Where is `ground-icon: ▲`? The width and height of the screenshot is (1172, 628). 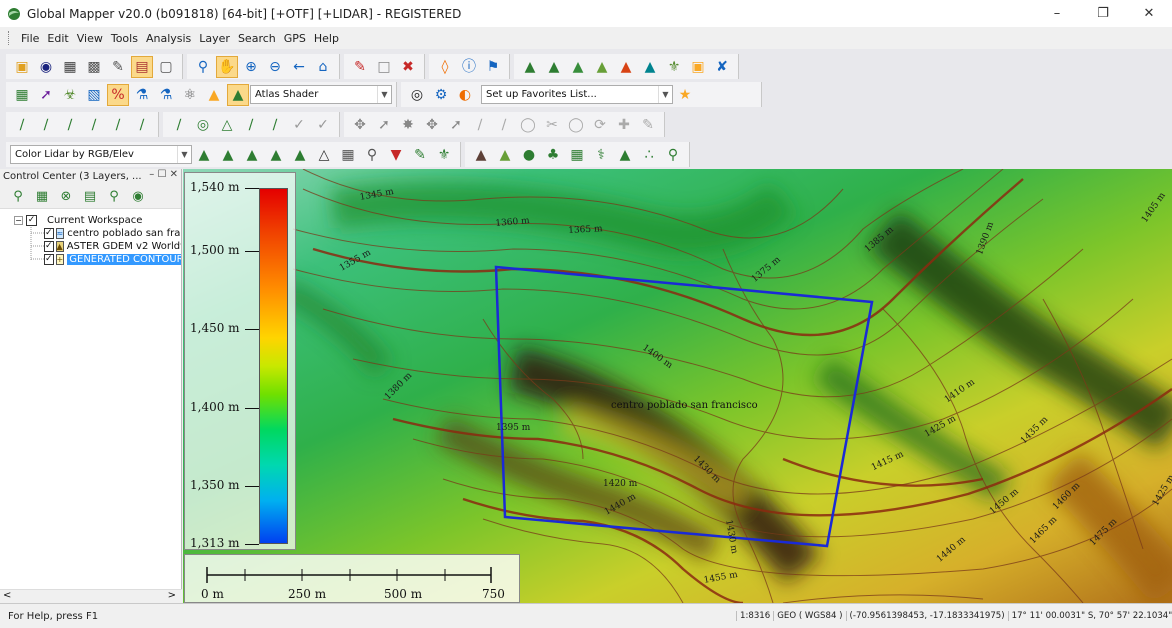
ground-icon: ▲ is located at coordinates (505, 154).